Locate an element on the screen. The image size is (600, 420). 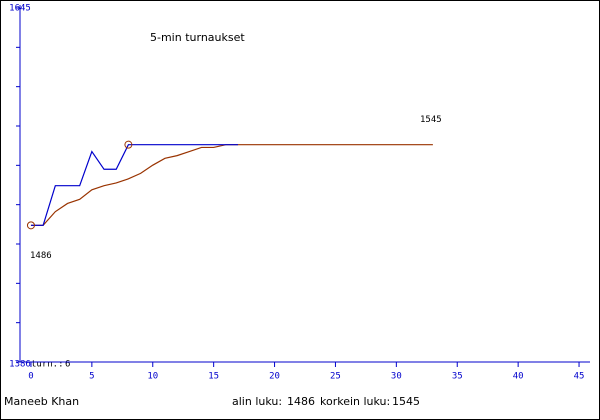
games-label: turn.: is located at coordinates (47, 365).